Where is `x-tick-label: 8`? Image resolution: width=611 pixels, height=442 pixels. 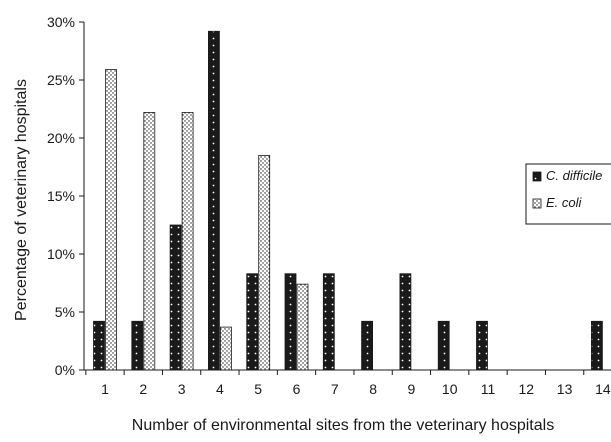
x-tick-label: 8 is located at coordinates (373, 389).